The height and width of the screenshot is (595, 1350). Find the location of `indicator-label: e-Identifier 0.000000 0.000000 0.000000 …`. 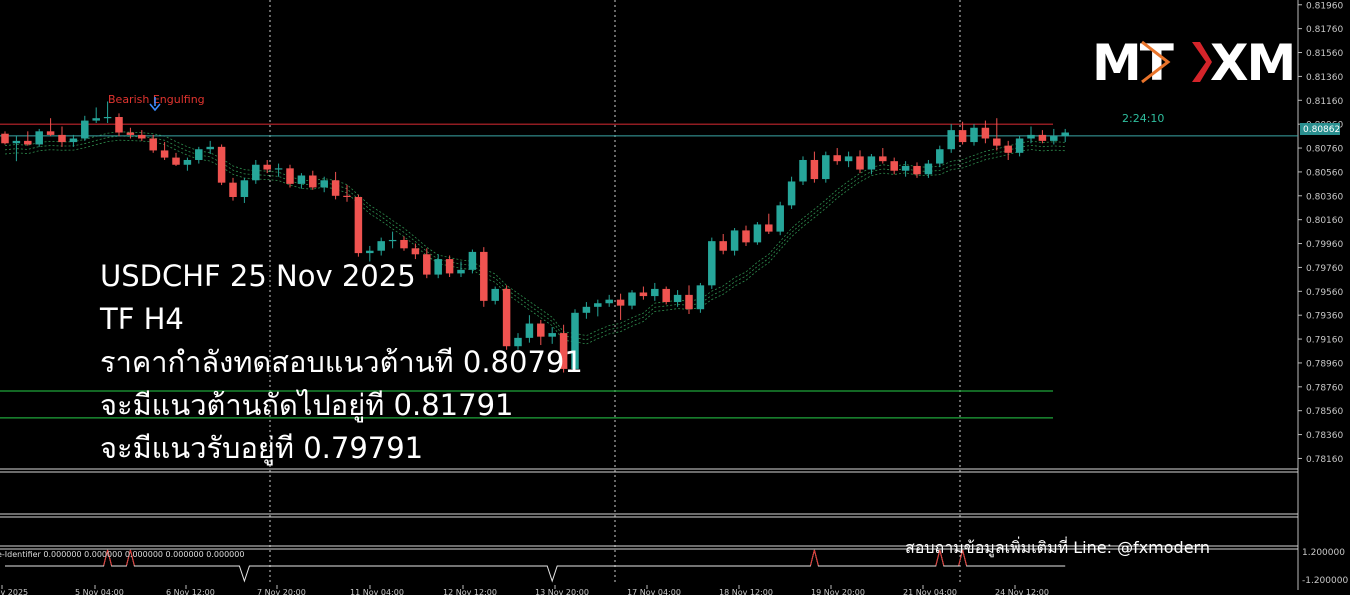

indicator-label: e-Identifier 0.000000 0.000000 0.000000 … is located at coordinates (122, 554).